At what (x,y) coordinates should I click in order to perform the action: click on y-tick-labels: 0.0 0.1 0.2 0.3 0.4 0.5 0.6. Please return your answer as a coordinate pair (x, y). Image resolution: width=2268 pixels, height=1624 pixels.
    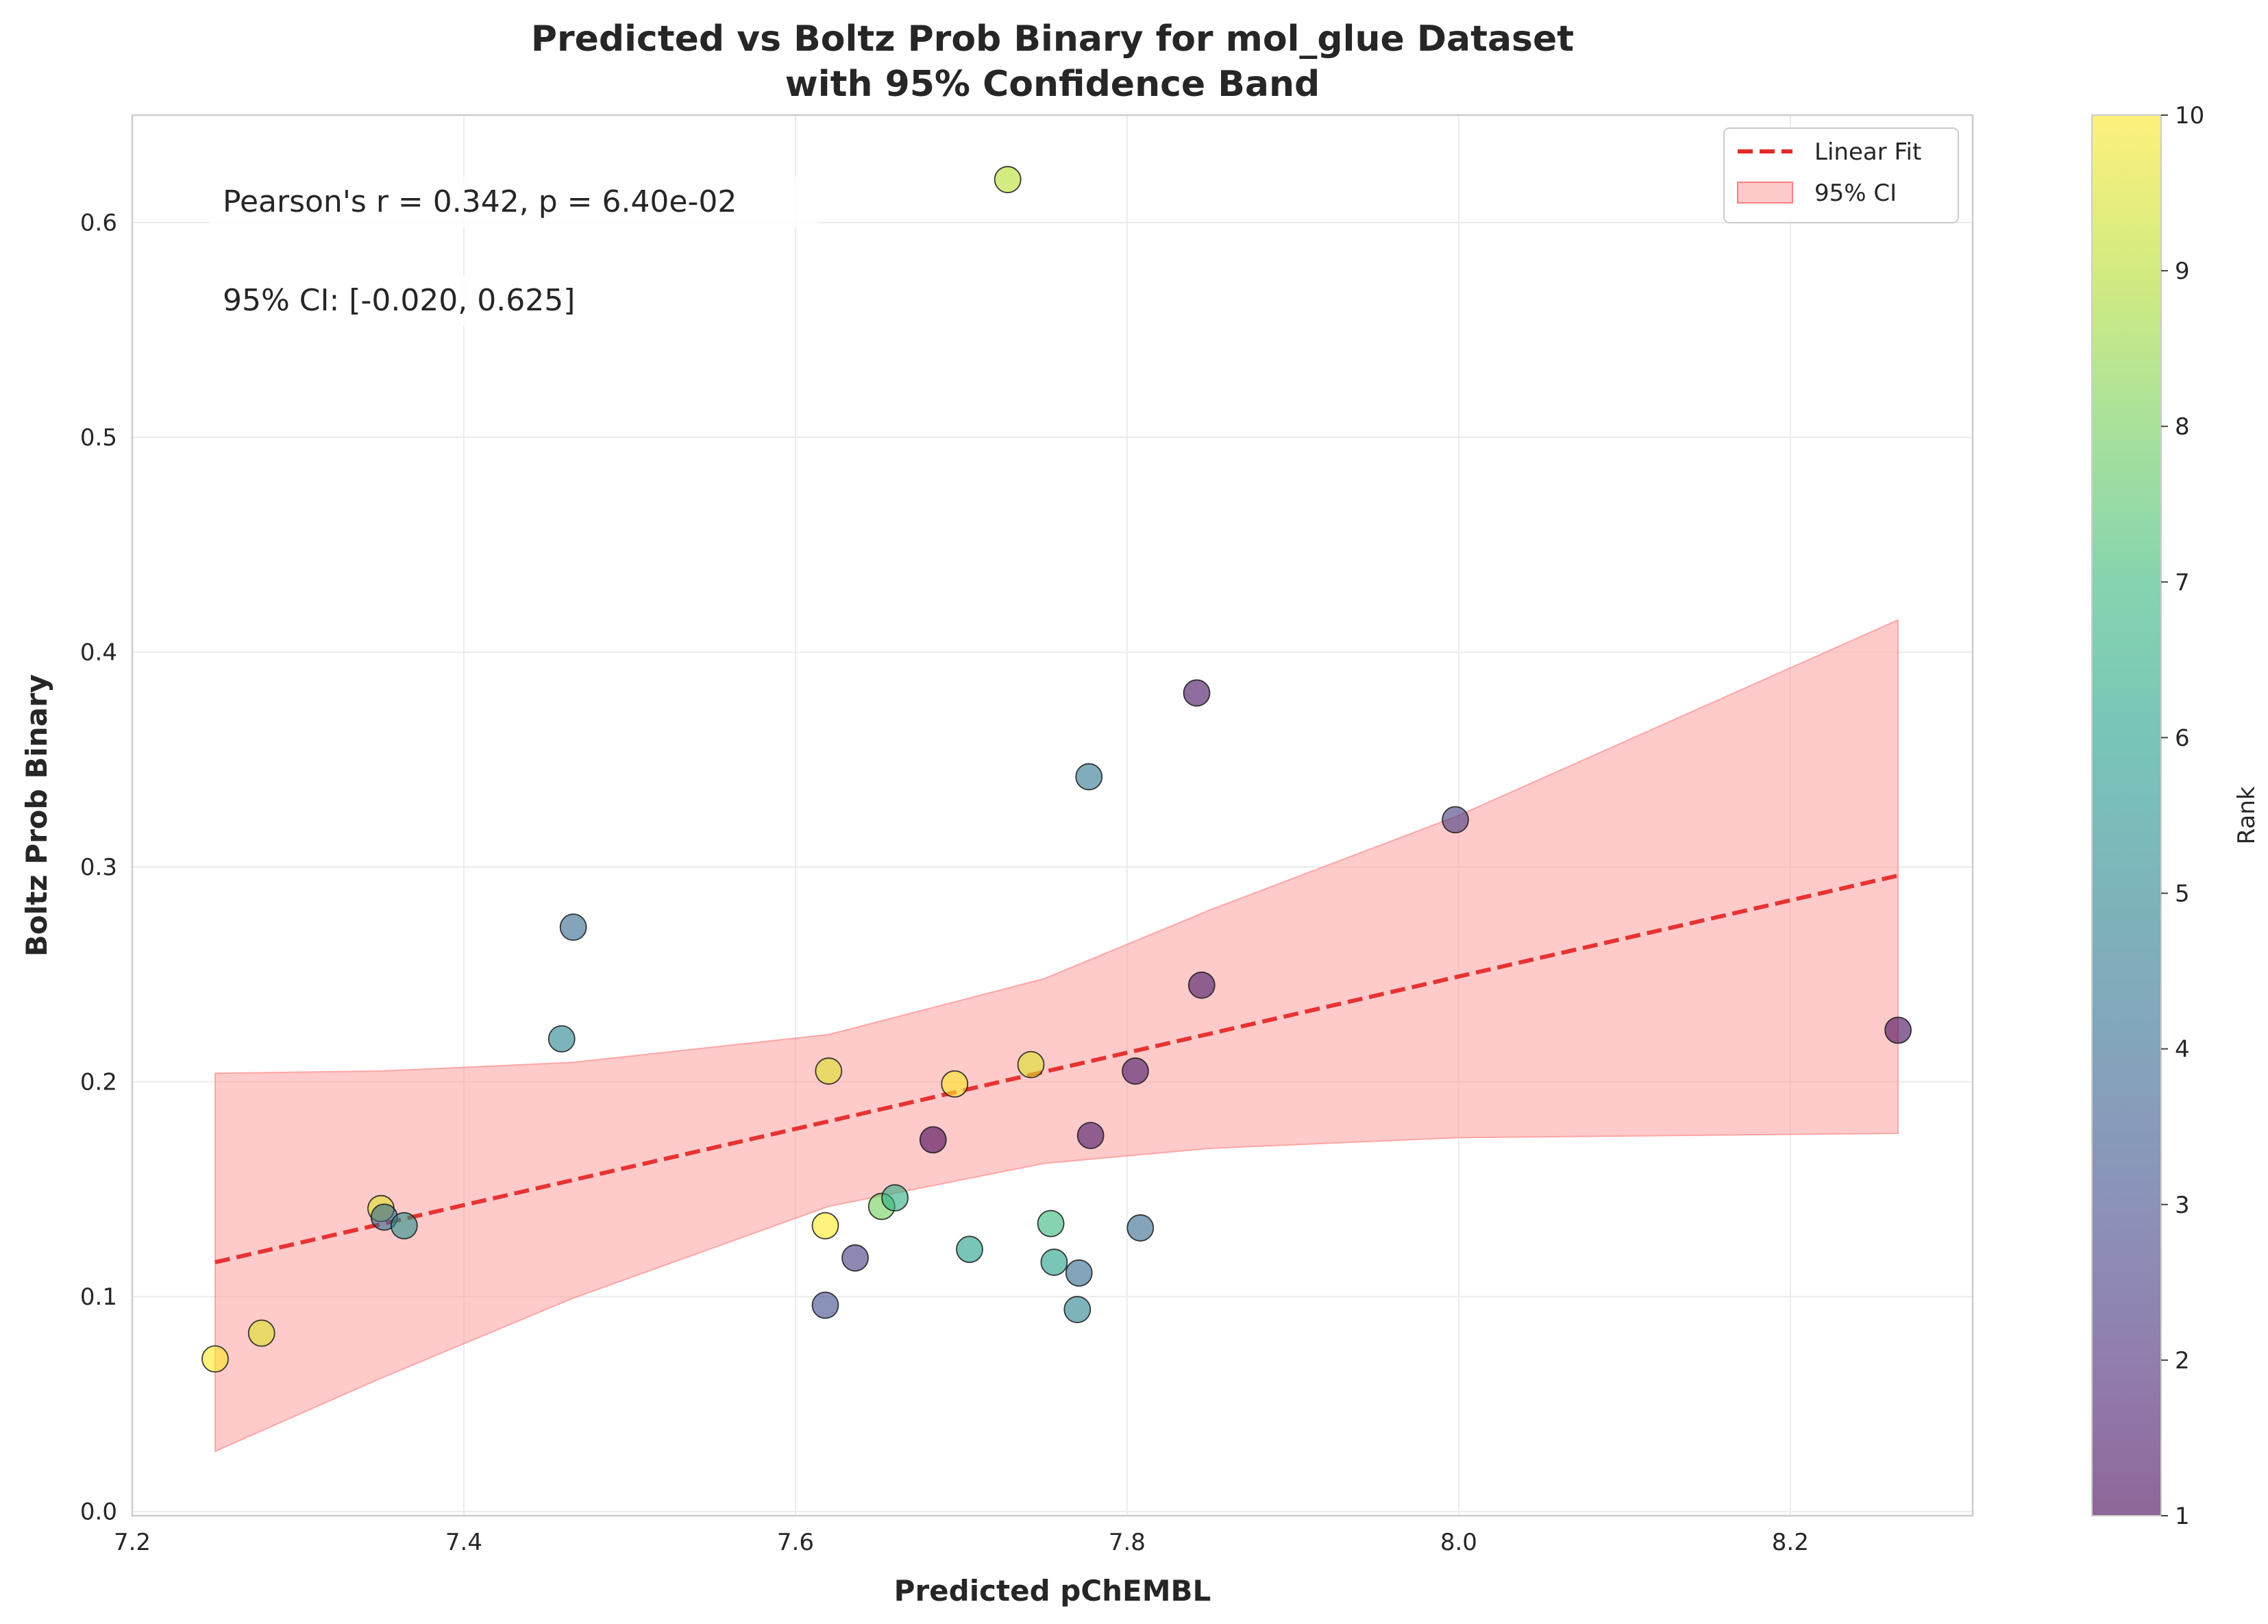
    Looking at the image, I should click on (98, 868).